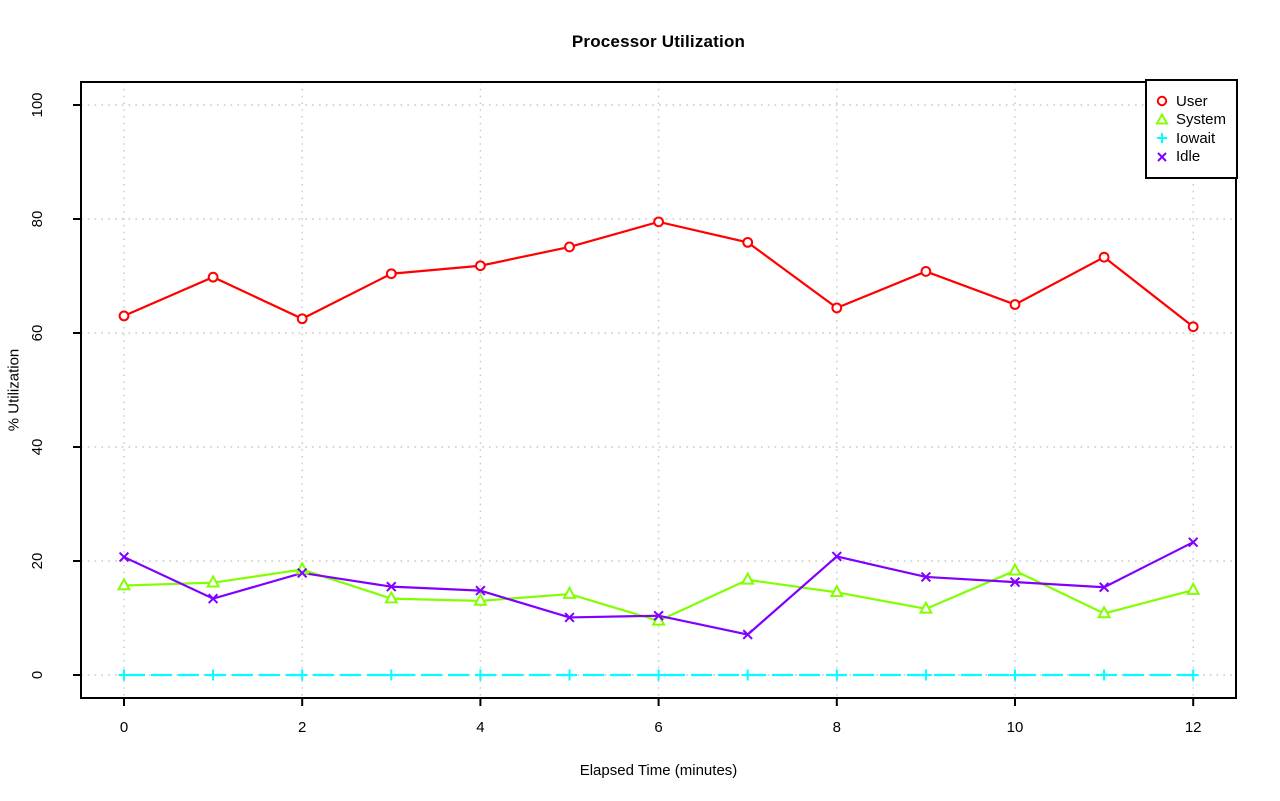 This screenshot has height=801, width=1280. I want to click on y-axis-label: % Utilization, so click(14, 390).